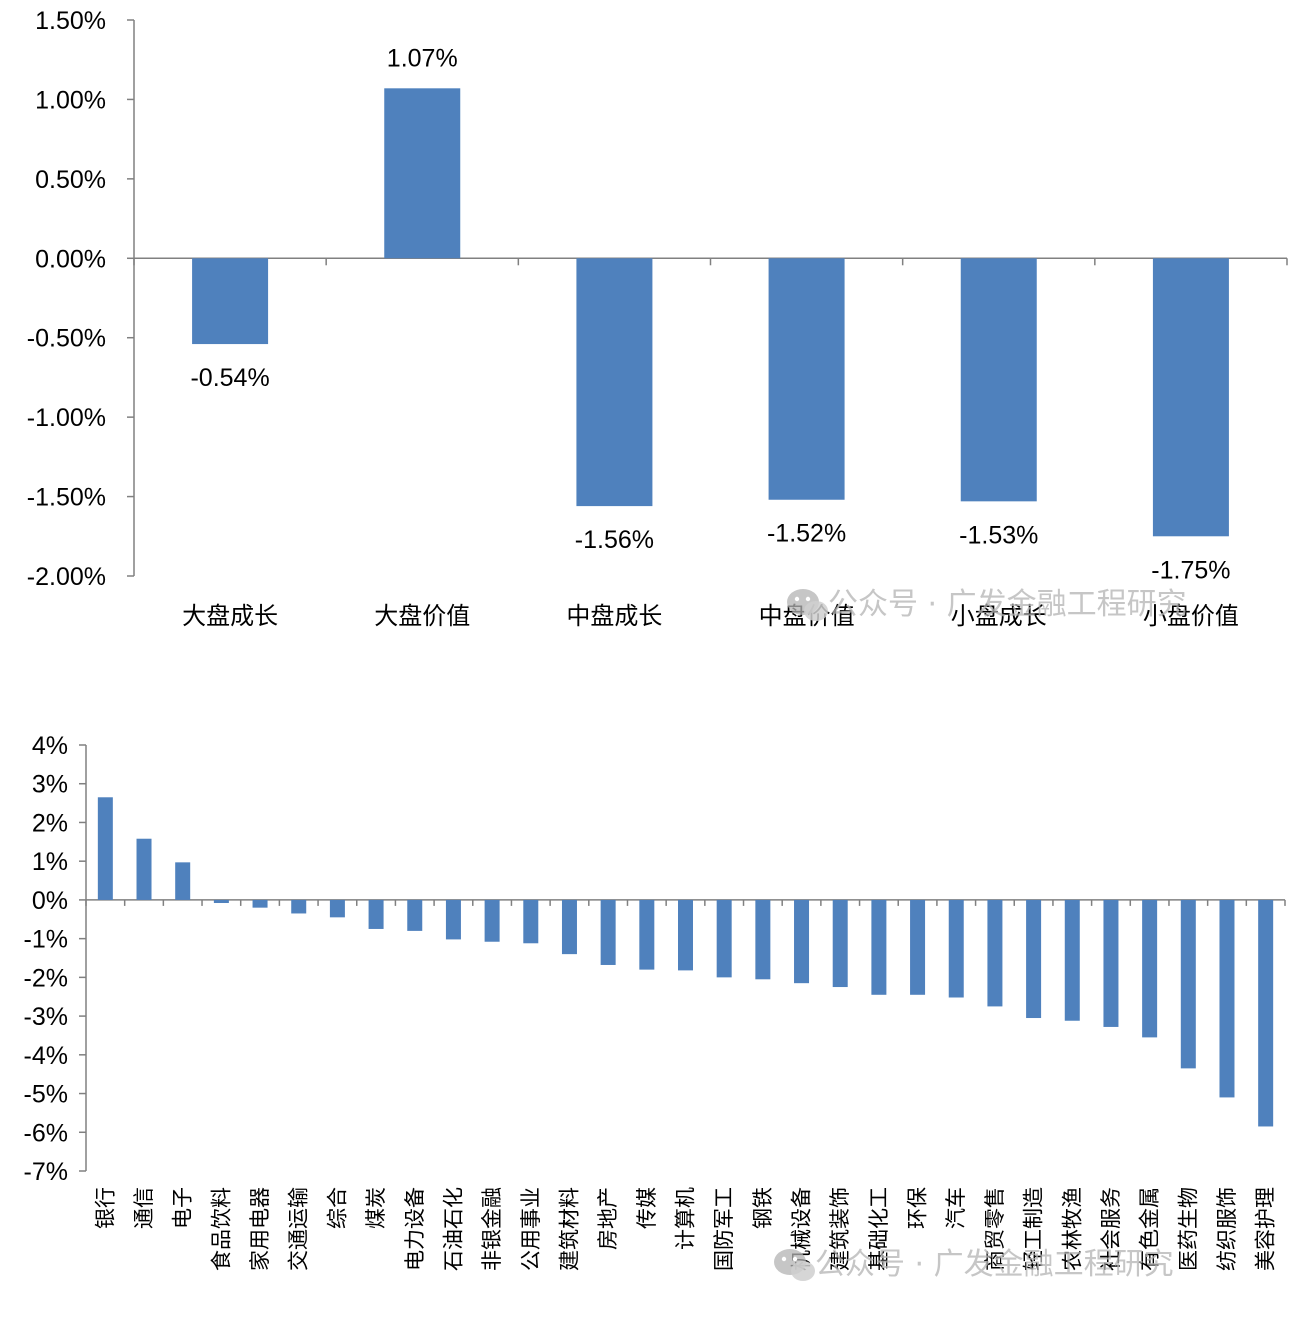  I want to click on data-label: -1.56%, so click(614, 540).